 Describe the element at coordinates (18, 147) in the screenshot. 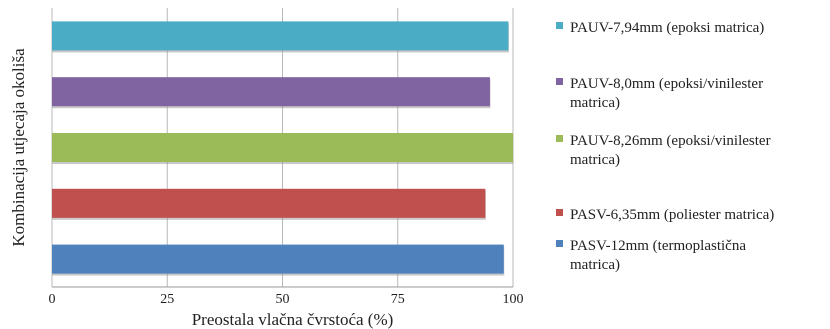

I see `y-axis-title: Kombinacija utjecaja okoliša` at that location.